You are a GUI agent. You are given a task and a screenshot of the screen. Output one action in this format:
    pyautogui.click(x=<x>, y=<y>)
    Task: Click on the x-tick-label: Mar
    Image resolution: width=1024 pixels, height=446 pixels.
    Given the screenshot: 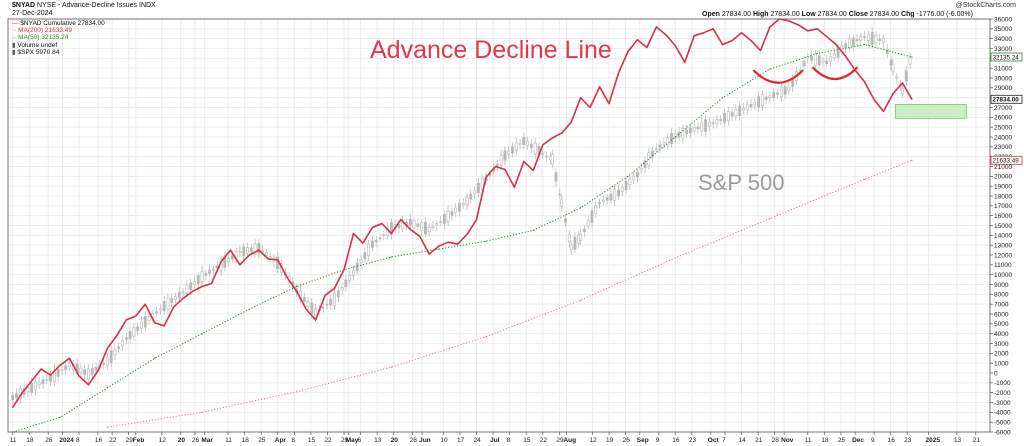 What is the action you would take?
    pyautogui.click(x=207, y=440)
    